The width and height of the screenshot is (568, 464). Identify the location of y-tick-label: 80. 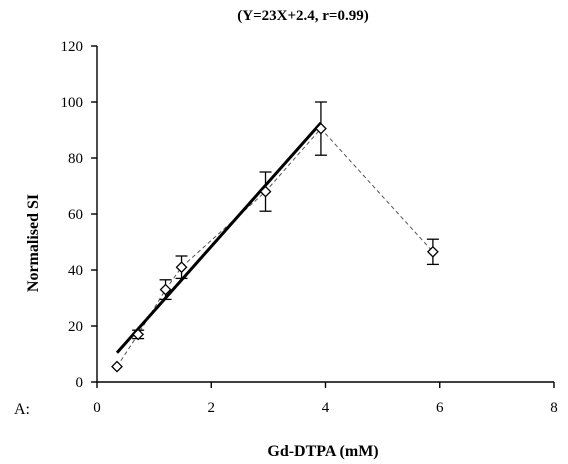
(75, 159).